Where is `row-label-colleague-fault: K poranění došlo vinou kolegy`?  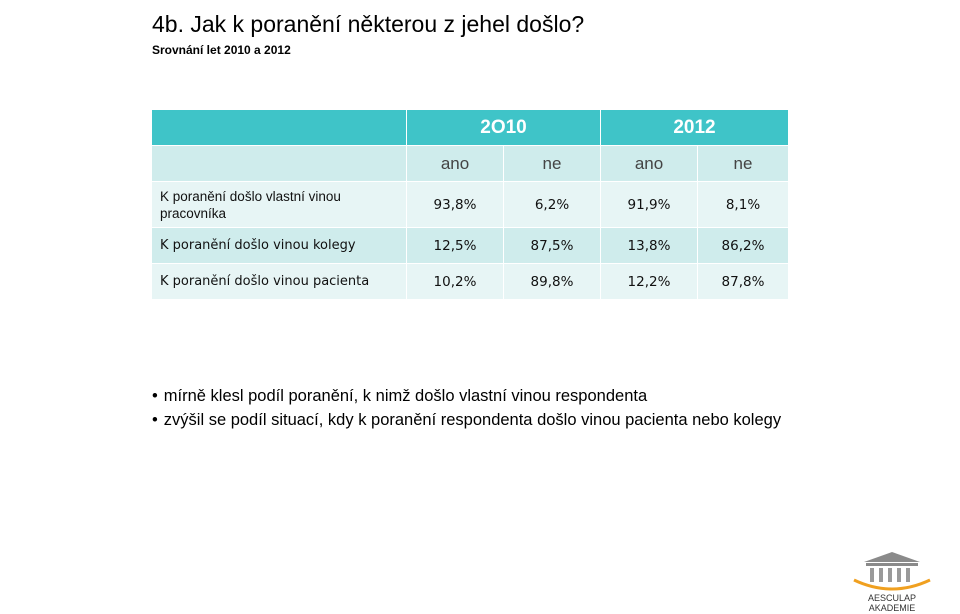
row-label-colleague-fault: K poranění došlo vinou kolegy is located at coordinates (279, 245).